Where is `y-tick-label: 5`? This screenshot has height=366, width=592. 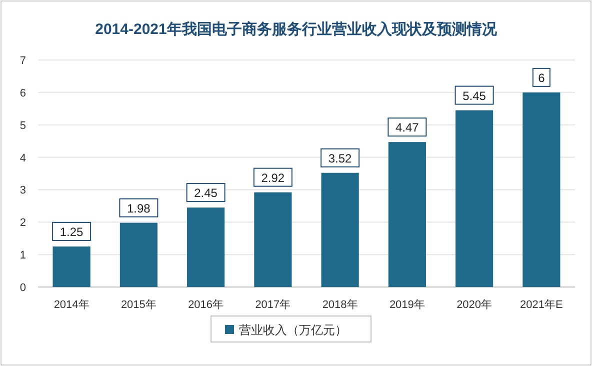
y-tick-label: 5 is located at coordinates (23, 126).